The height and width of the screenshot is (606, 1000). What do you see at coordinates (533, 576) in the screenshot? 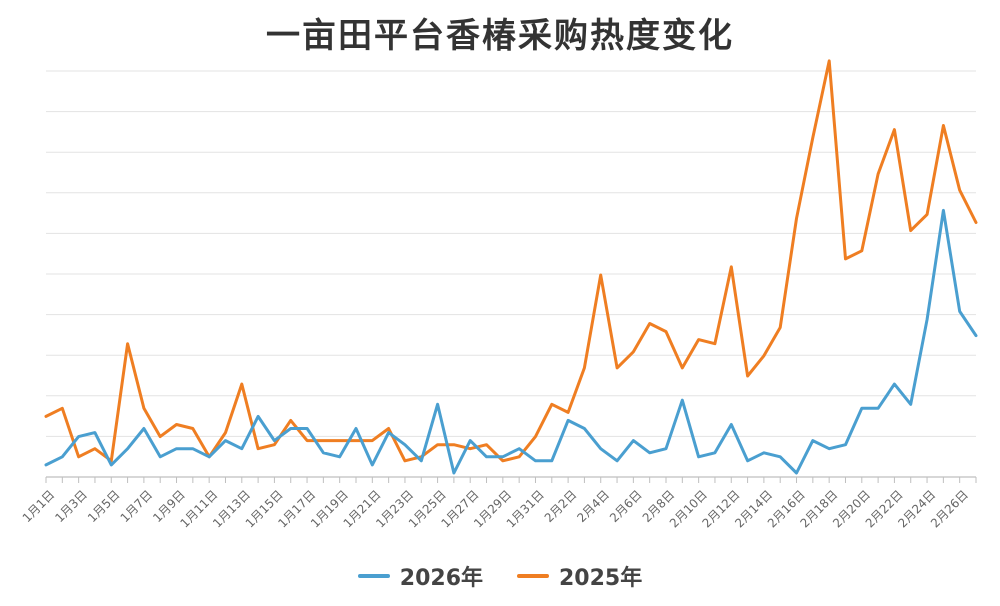
I see `legend-swatch-2025` at bounding box center [533, 576].